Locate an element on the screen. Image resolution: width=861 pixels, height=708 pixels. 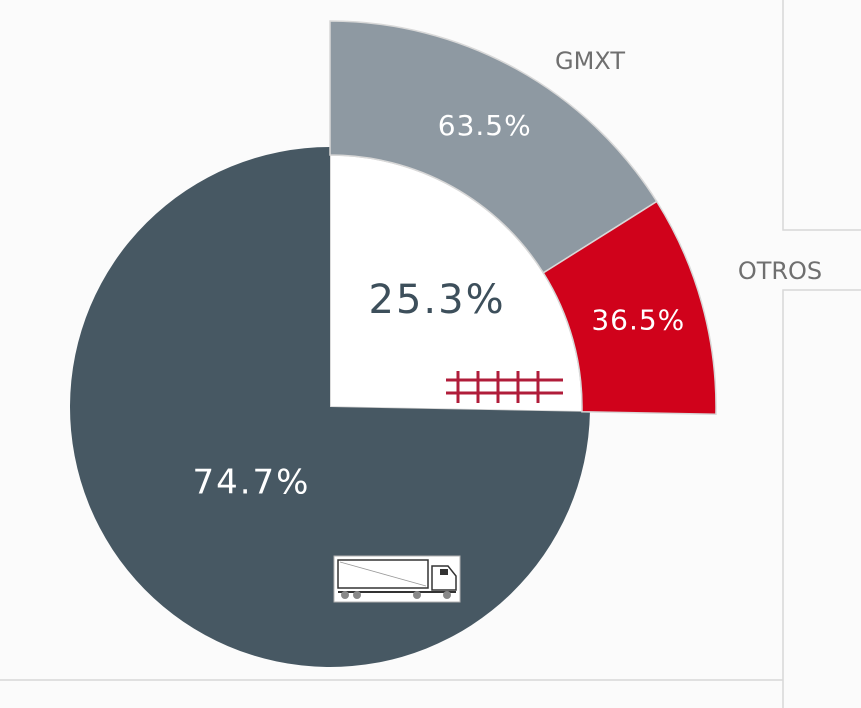
category-label: GMXT is located at coordinates (590, 61).